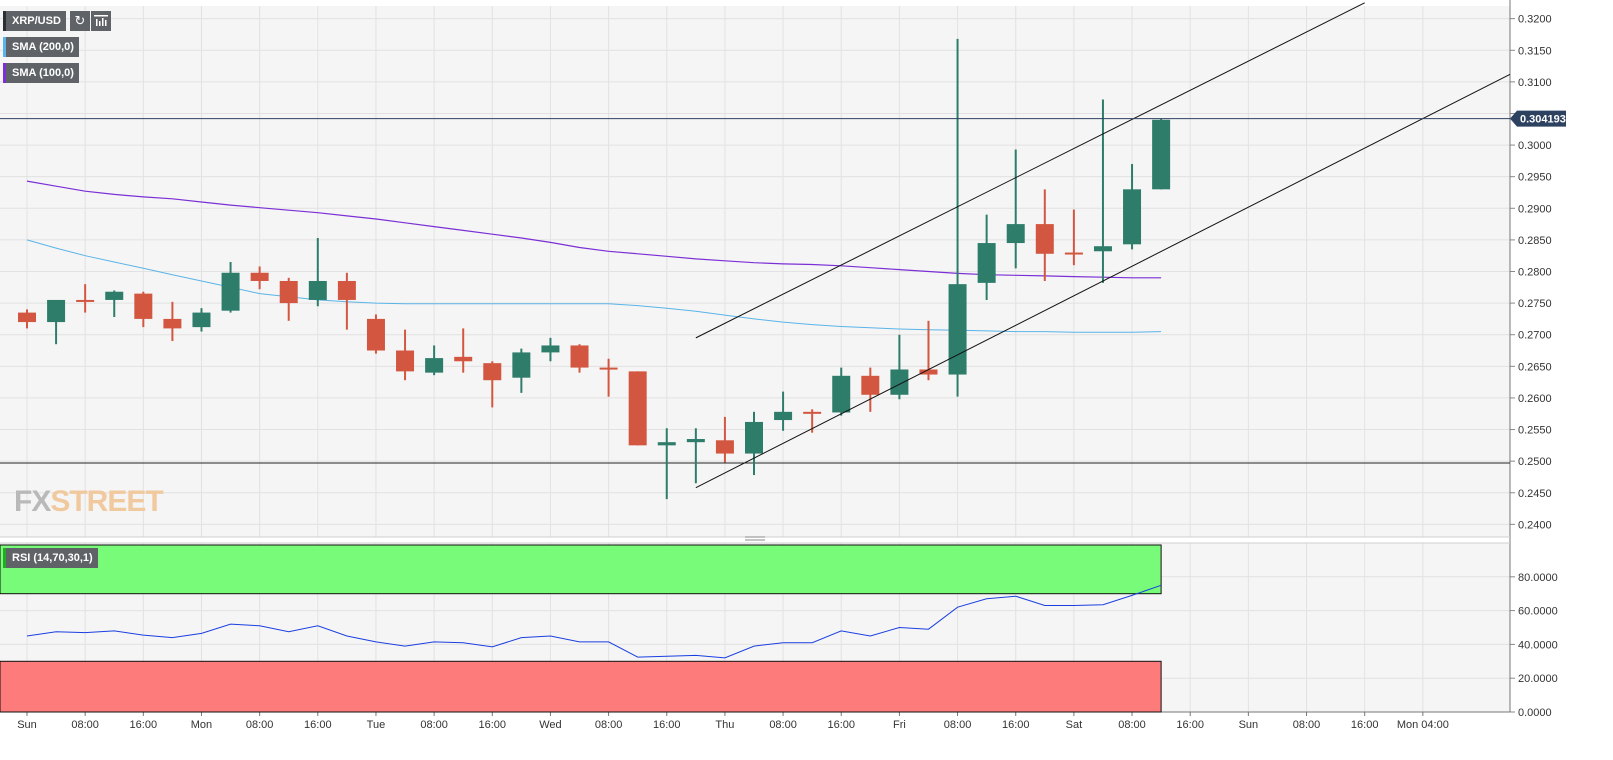  Describe the element at coordinates (1535, 178) in the screenshot. I see `y-tick-label: 0.2950` at that location.